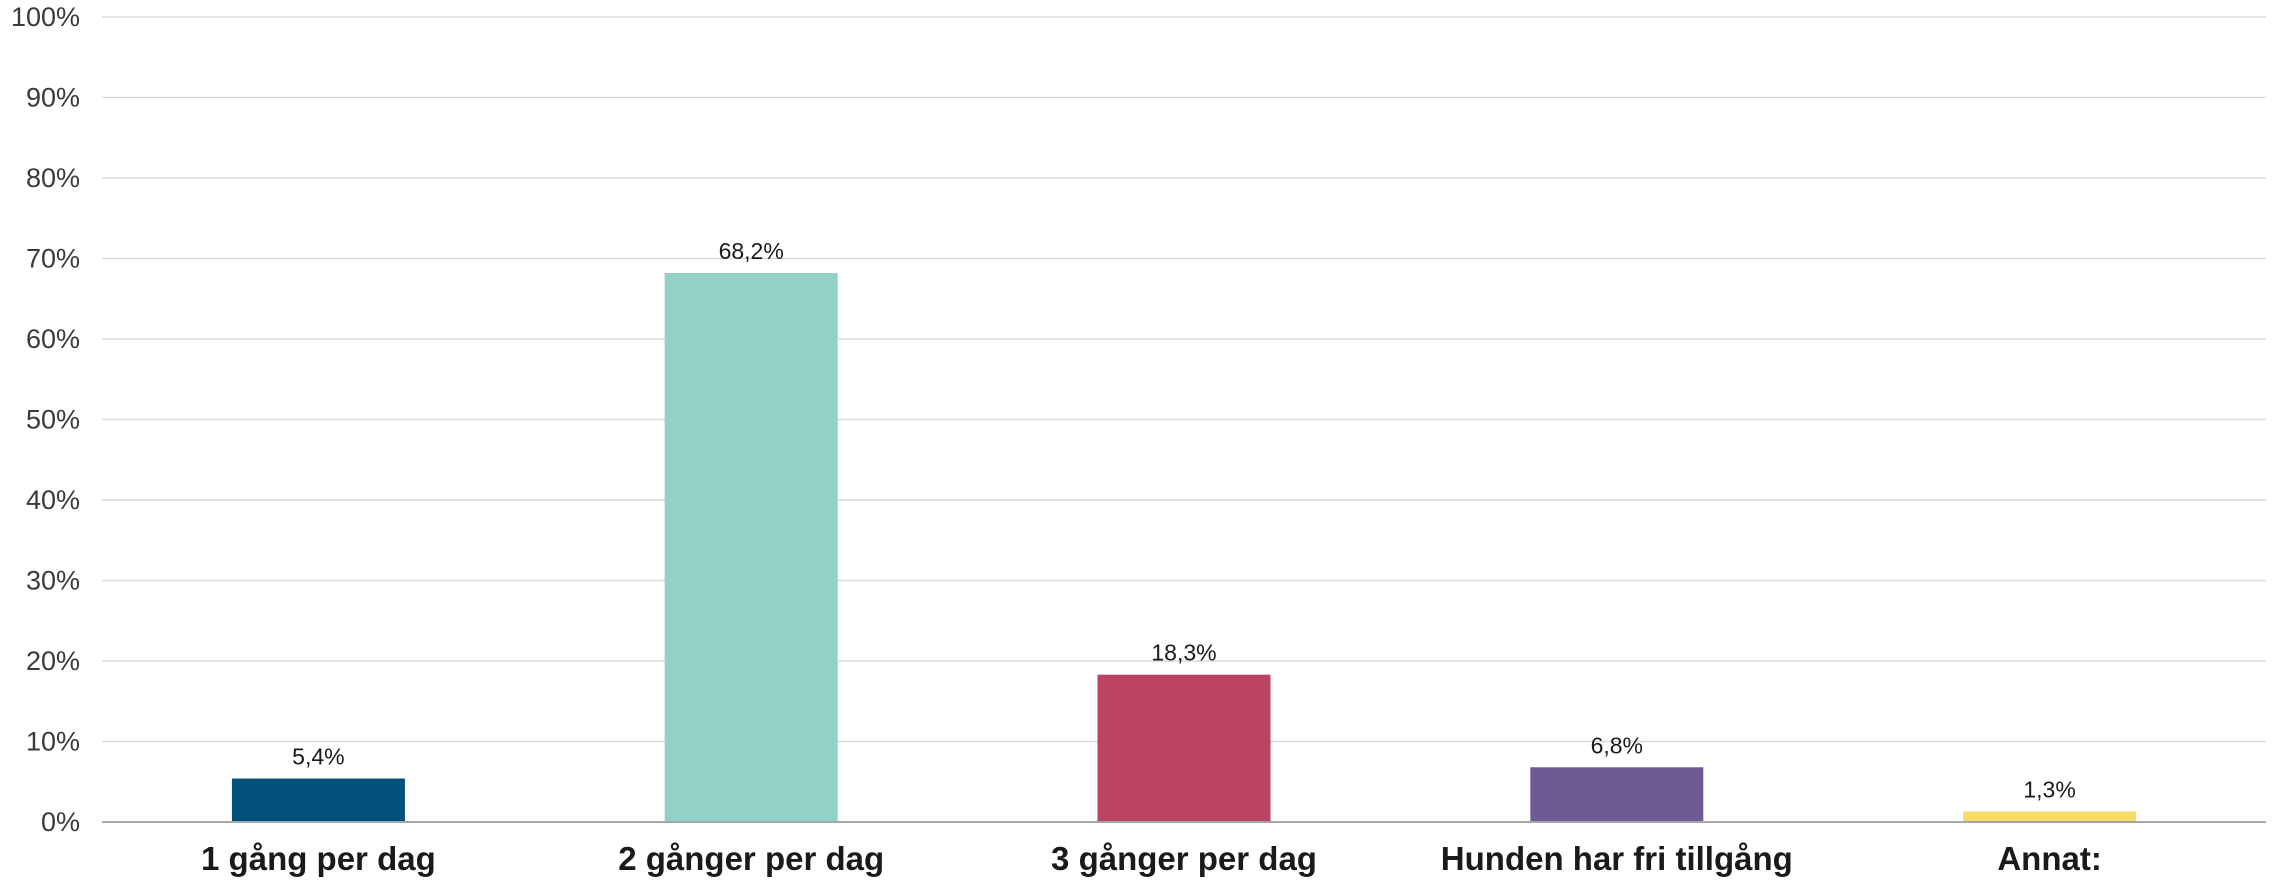  What do you see at coordinates (45, 17) in the screenshot?
I see `y-tick-label: 100%` at bounding box center [45, 17].